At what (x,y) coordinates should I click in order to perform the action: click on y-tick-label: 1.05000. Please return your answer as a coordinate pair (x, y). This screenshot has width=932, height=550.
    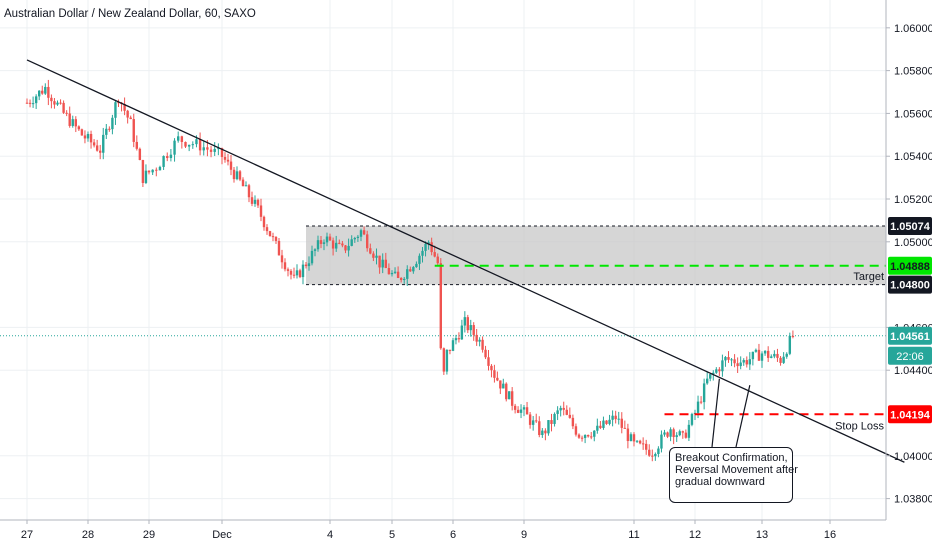
    Looking at the image, I should click on (913, 243).